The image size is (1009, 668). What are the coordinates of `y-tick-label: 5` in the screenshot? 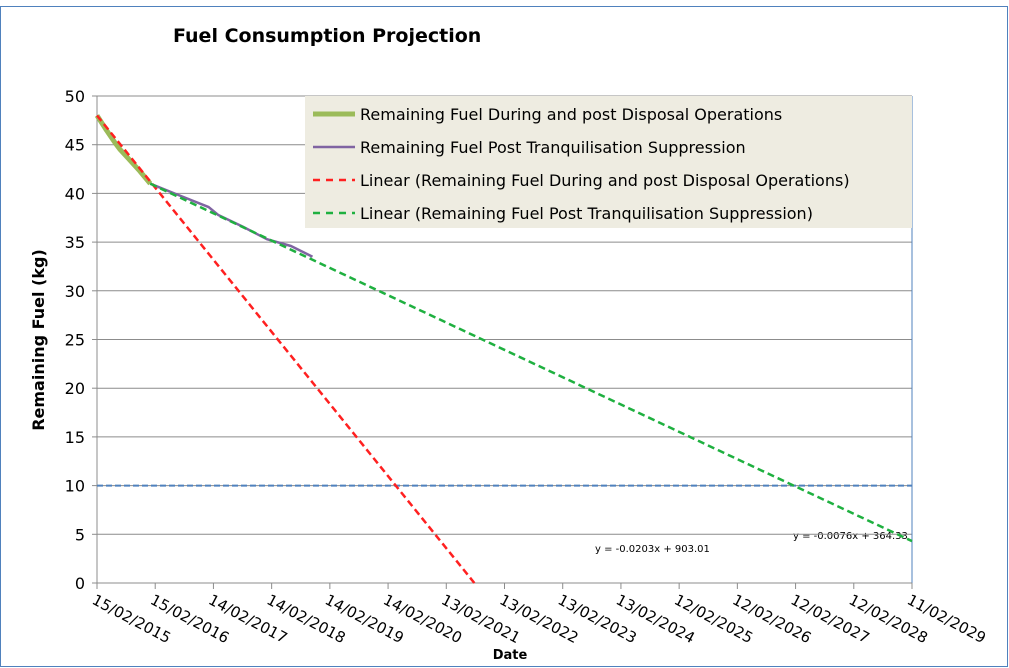 It's located at (80, 534).